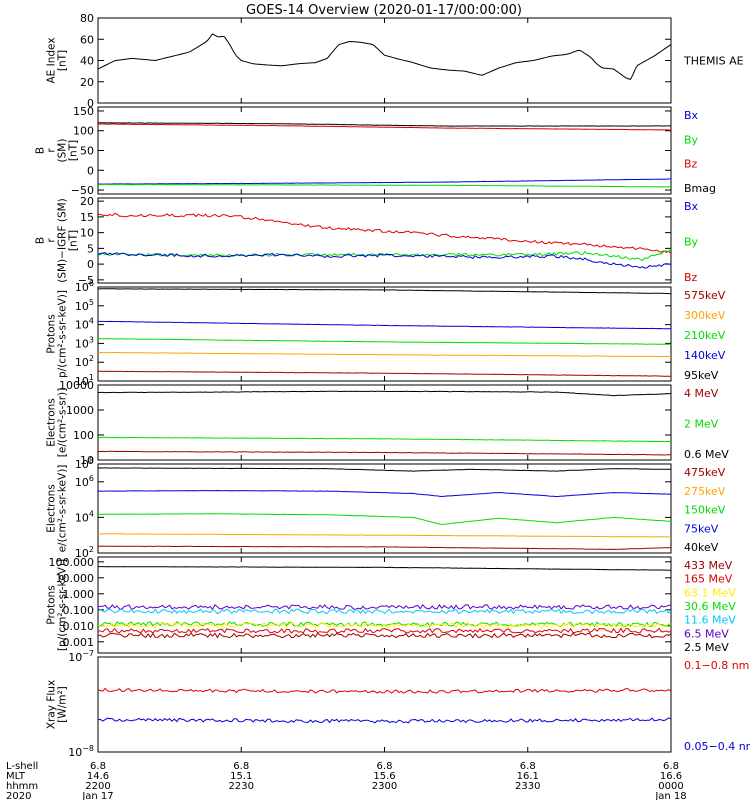 The width and height of the screenshot is (750, 800). Describe the element at coordinates (84, 305) in the screenshot. I see `y-tick-label: 10⁵` at that location.